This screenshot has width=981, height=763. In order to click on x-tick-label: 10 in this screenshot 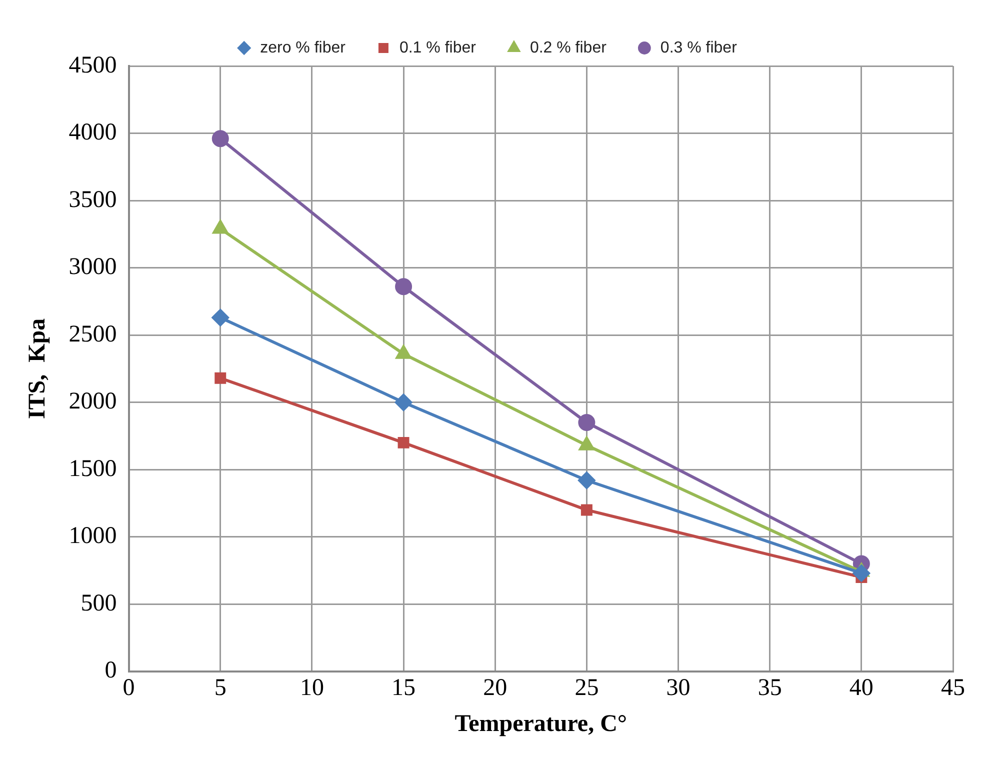, I will do `click(312, 688)`.